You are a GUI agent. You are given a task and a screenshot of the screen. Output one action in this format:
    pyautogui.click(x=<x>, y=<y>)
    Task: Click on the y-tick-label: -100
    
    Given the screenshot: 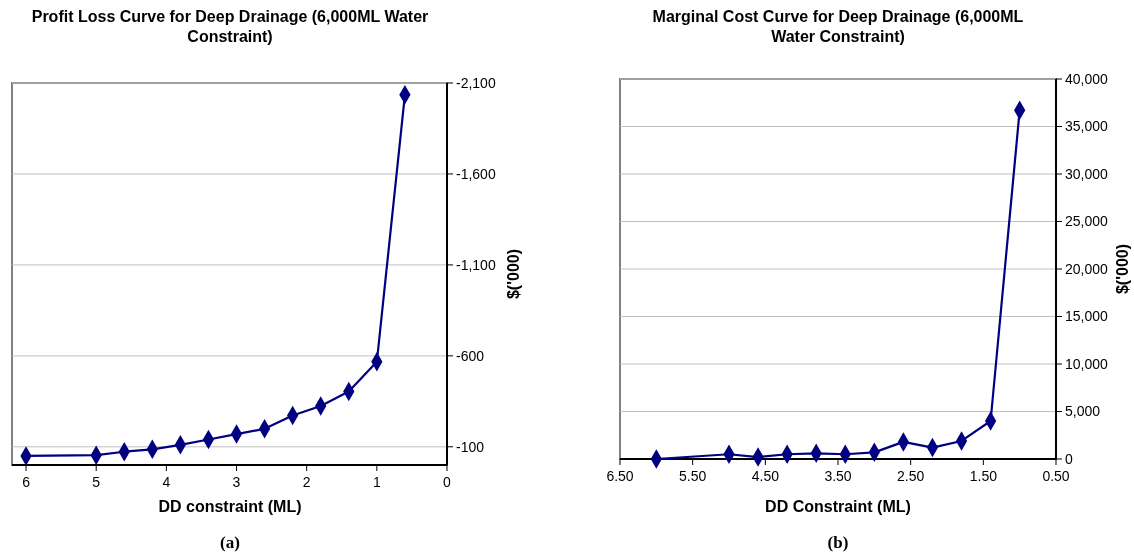 What is the action you would take?
    pyautogui.click(x=470, y=446)
    